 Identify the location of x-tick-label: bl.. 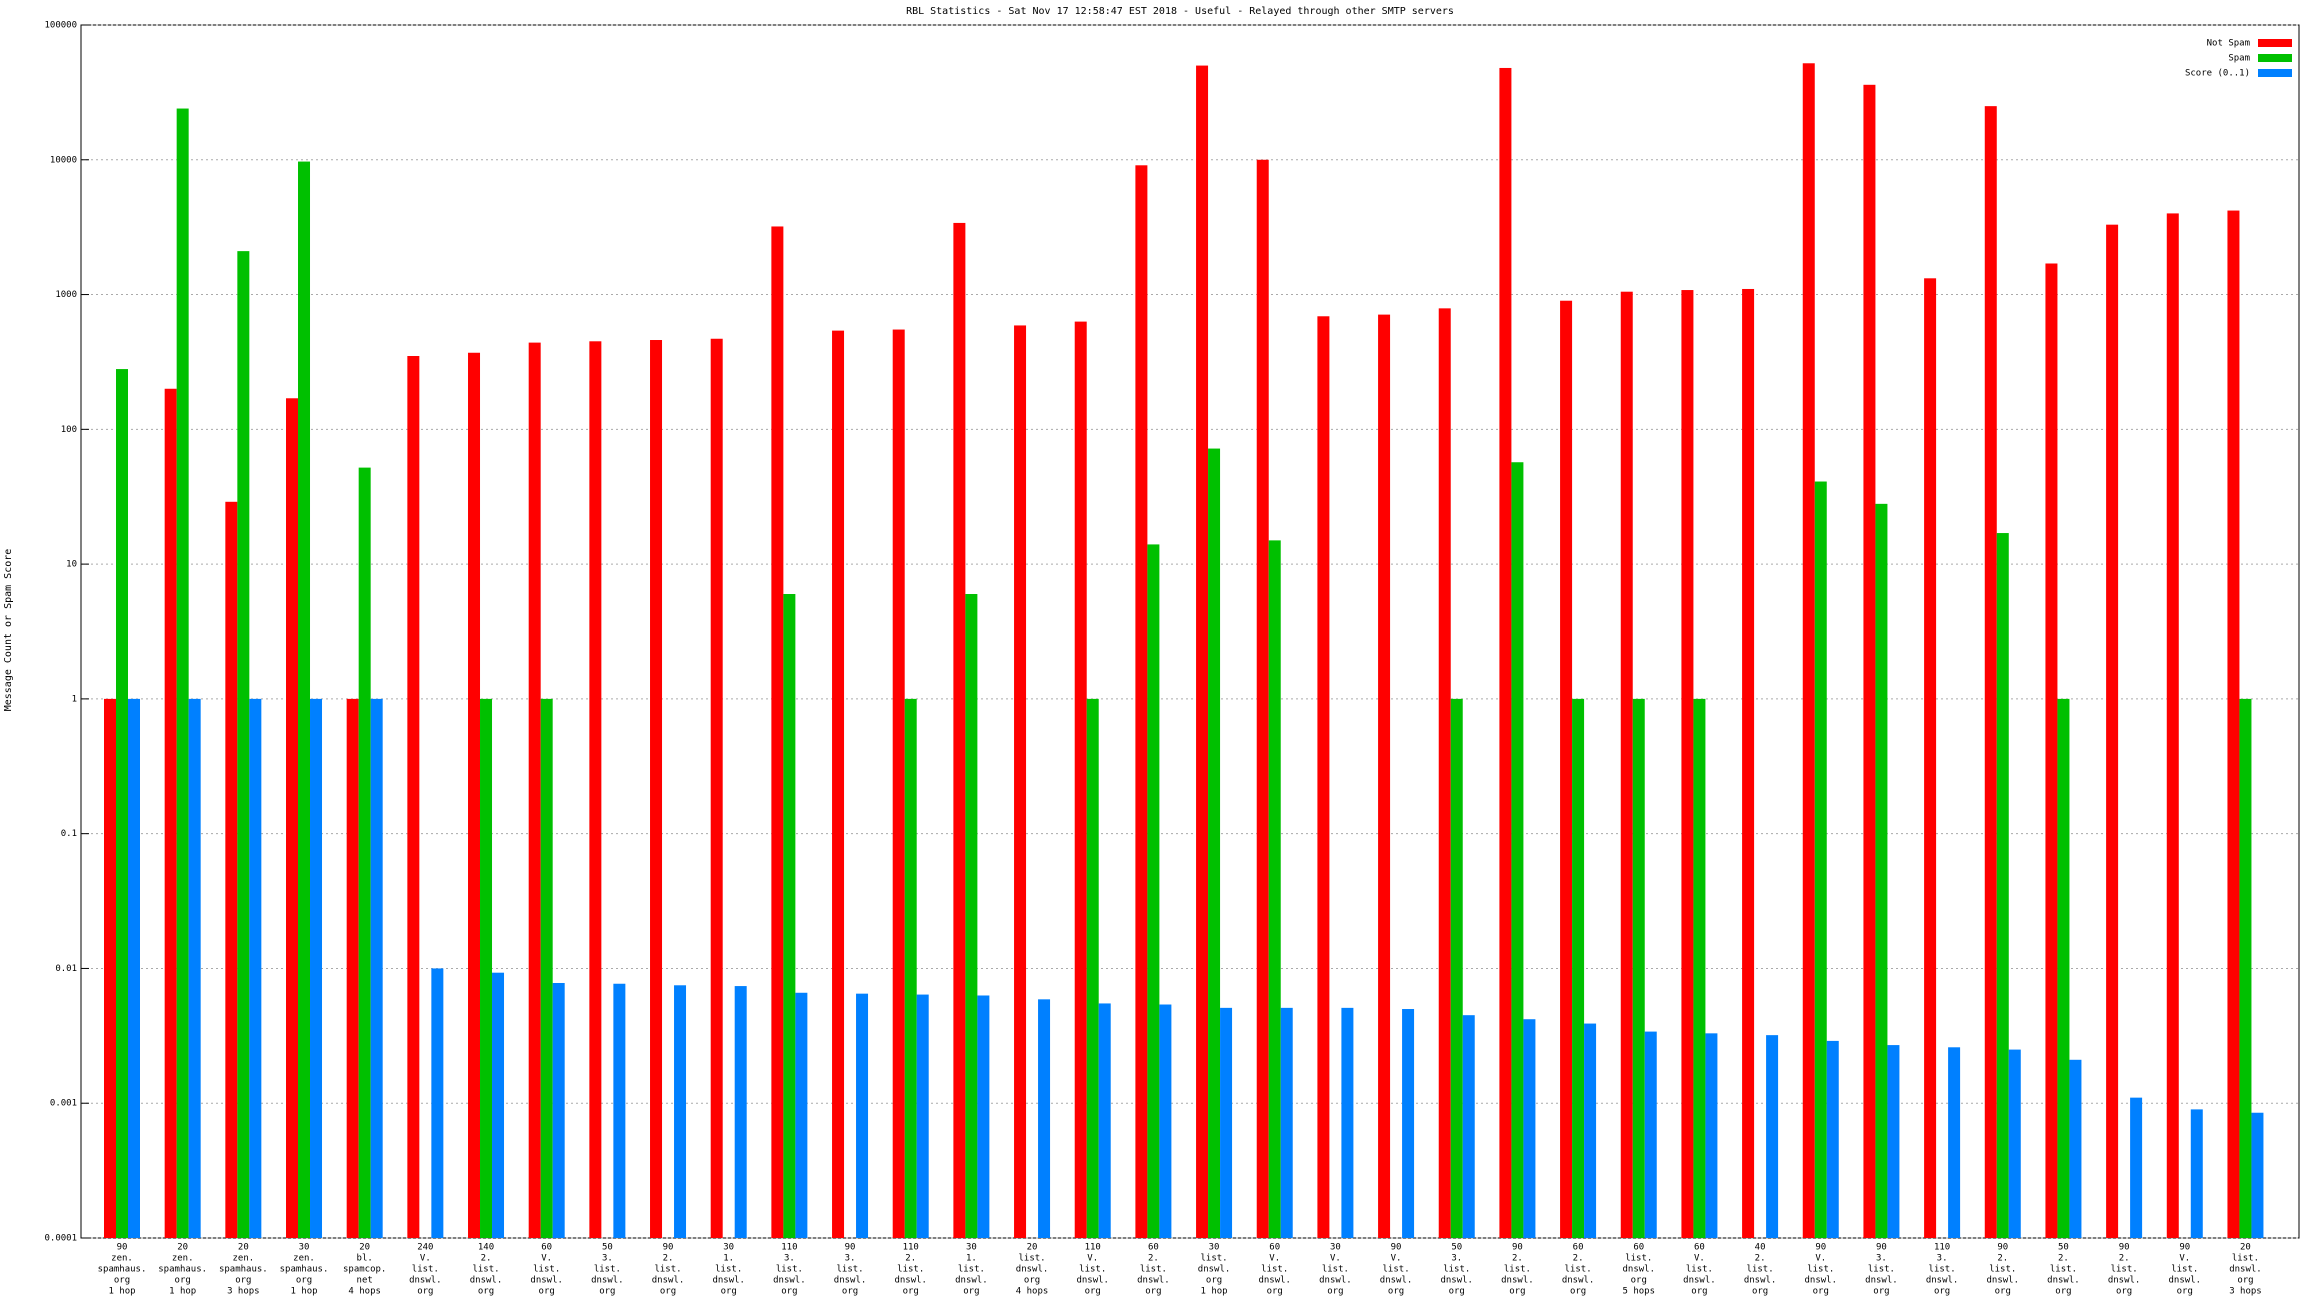
(365, 1259).